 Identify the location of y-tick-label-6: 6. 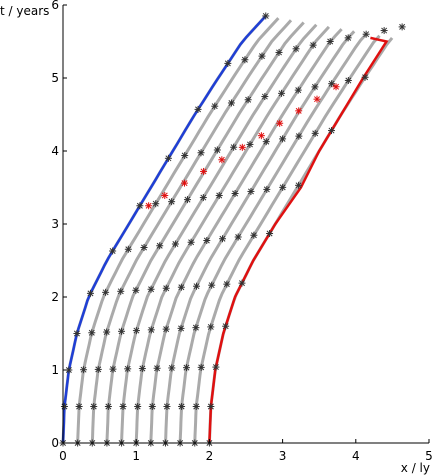
(55, 6).